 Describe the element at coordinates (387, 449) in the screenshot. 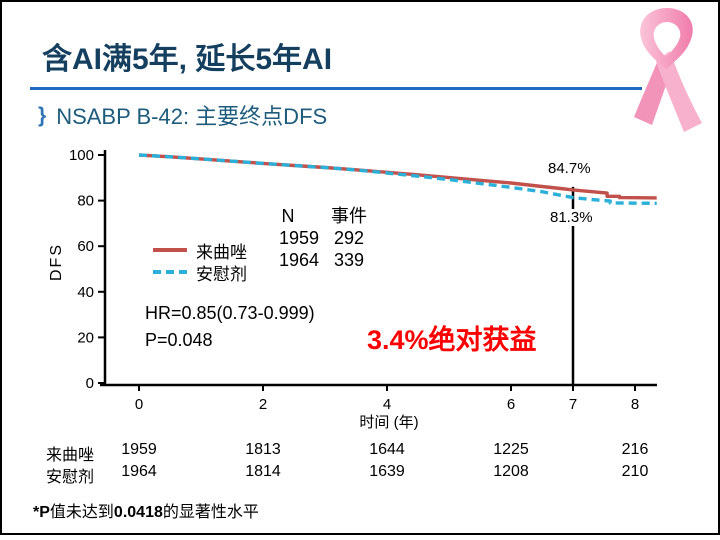

I see `atrisk-value: 1644` at that location.